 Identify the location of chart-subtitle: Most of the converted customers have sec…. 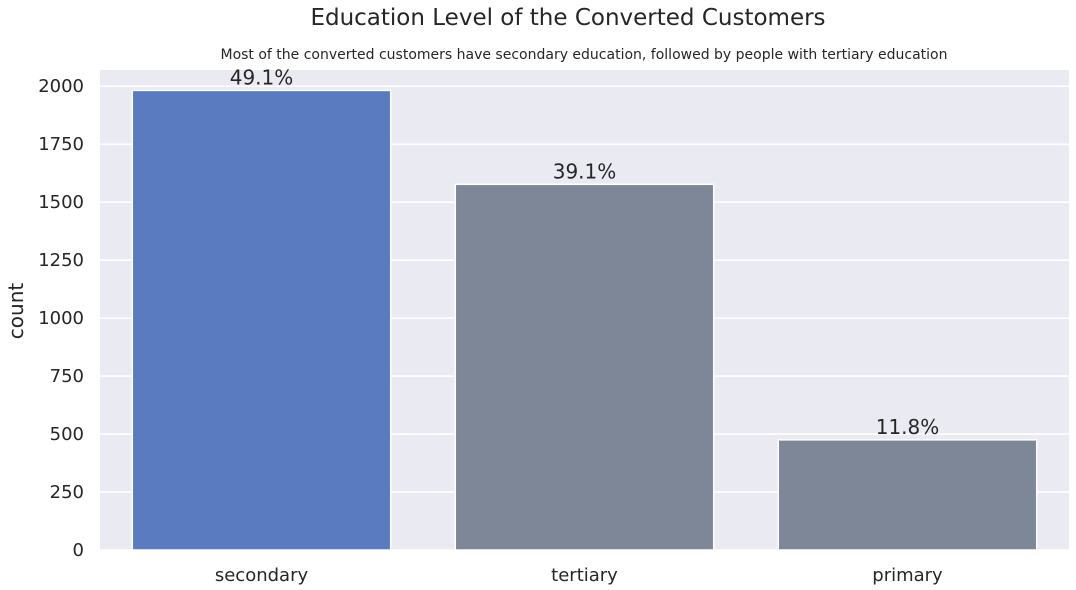
(583, 55).